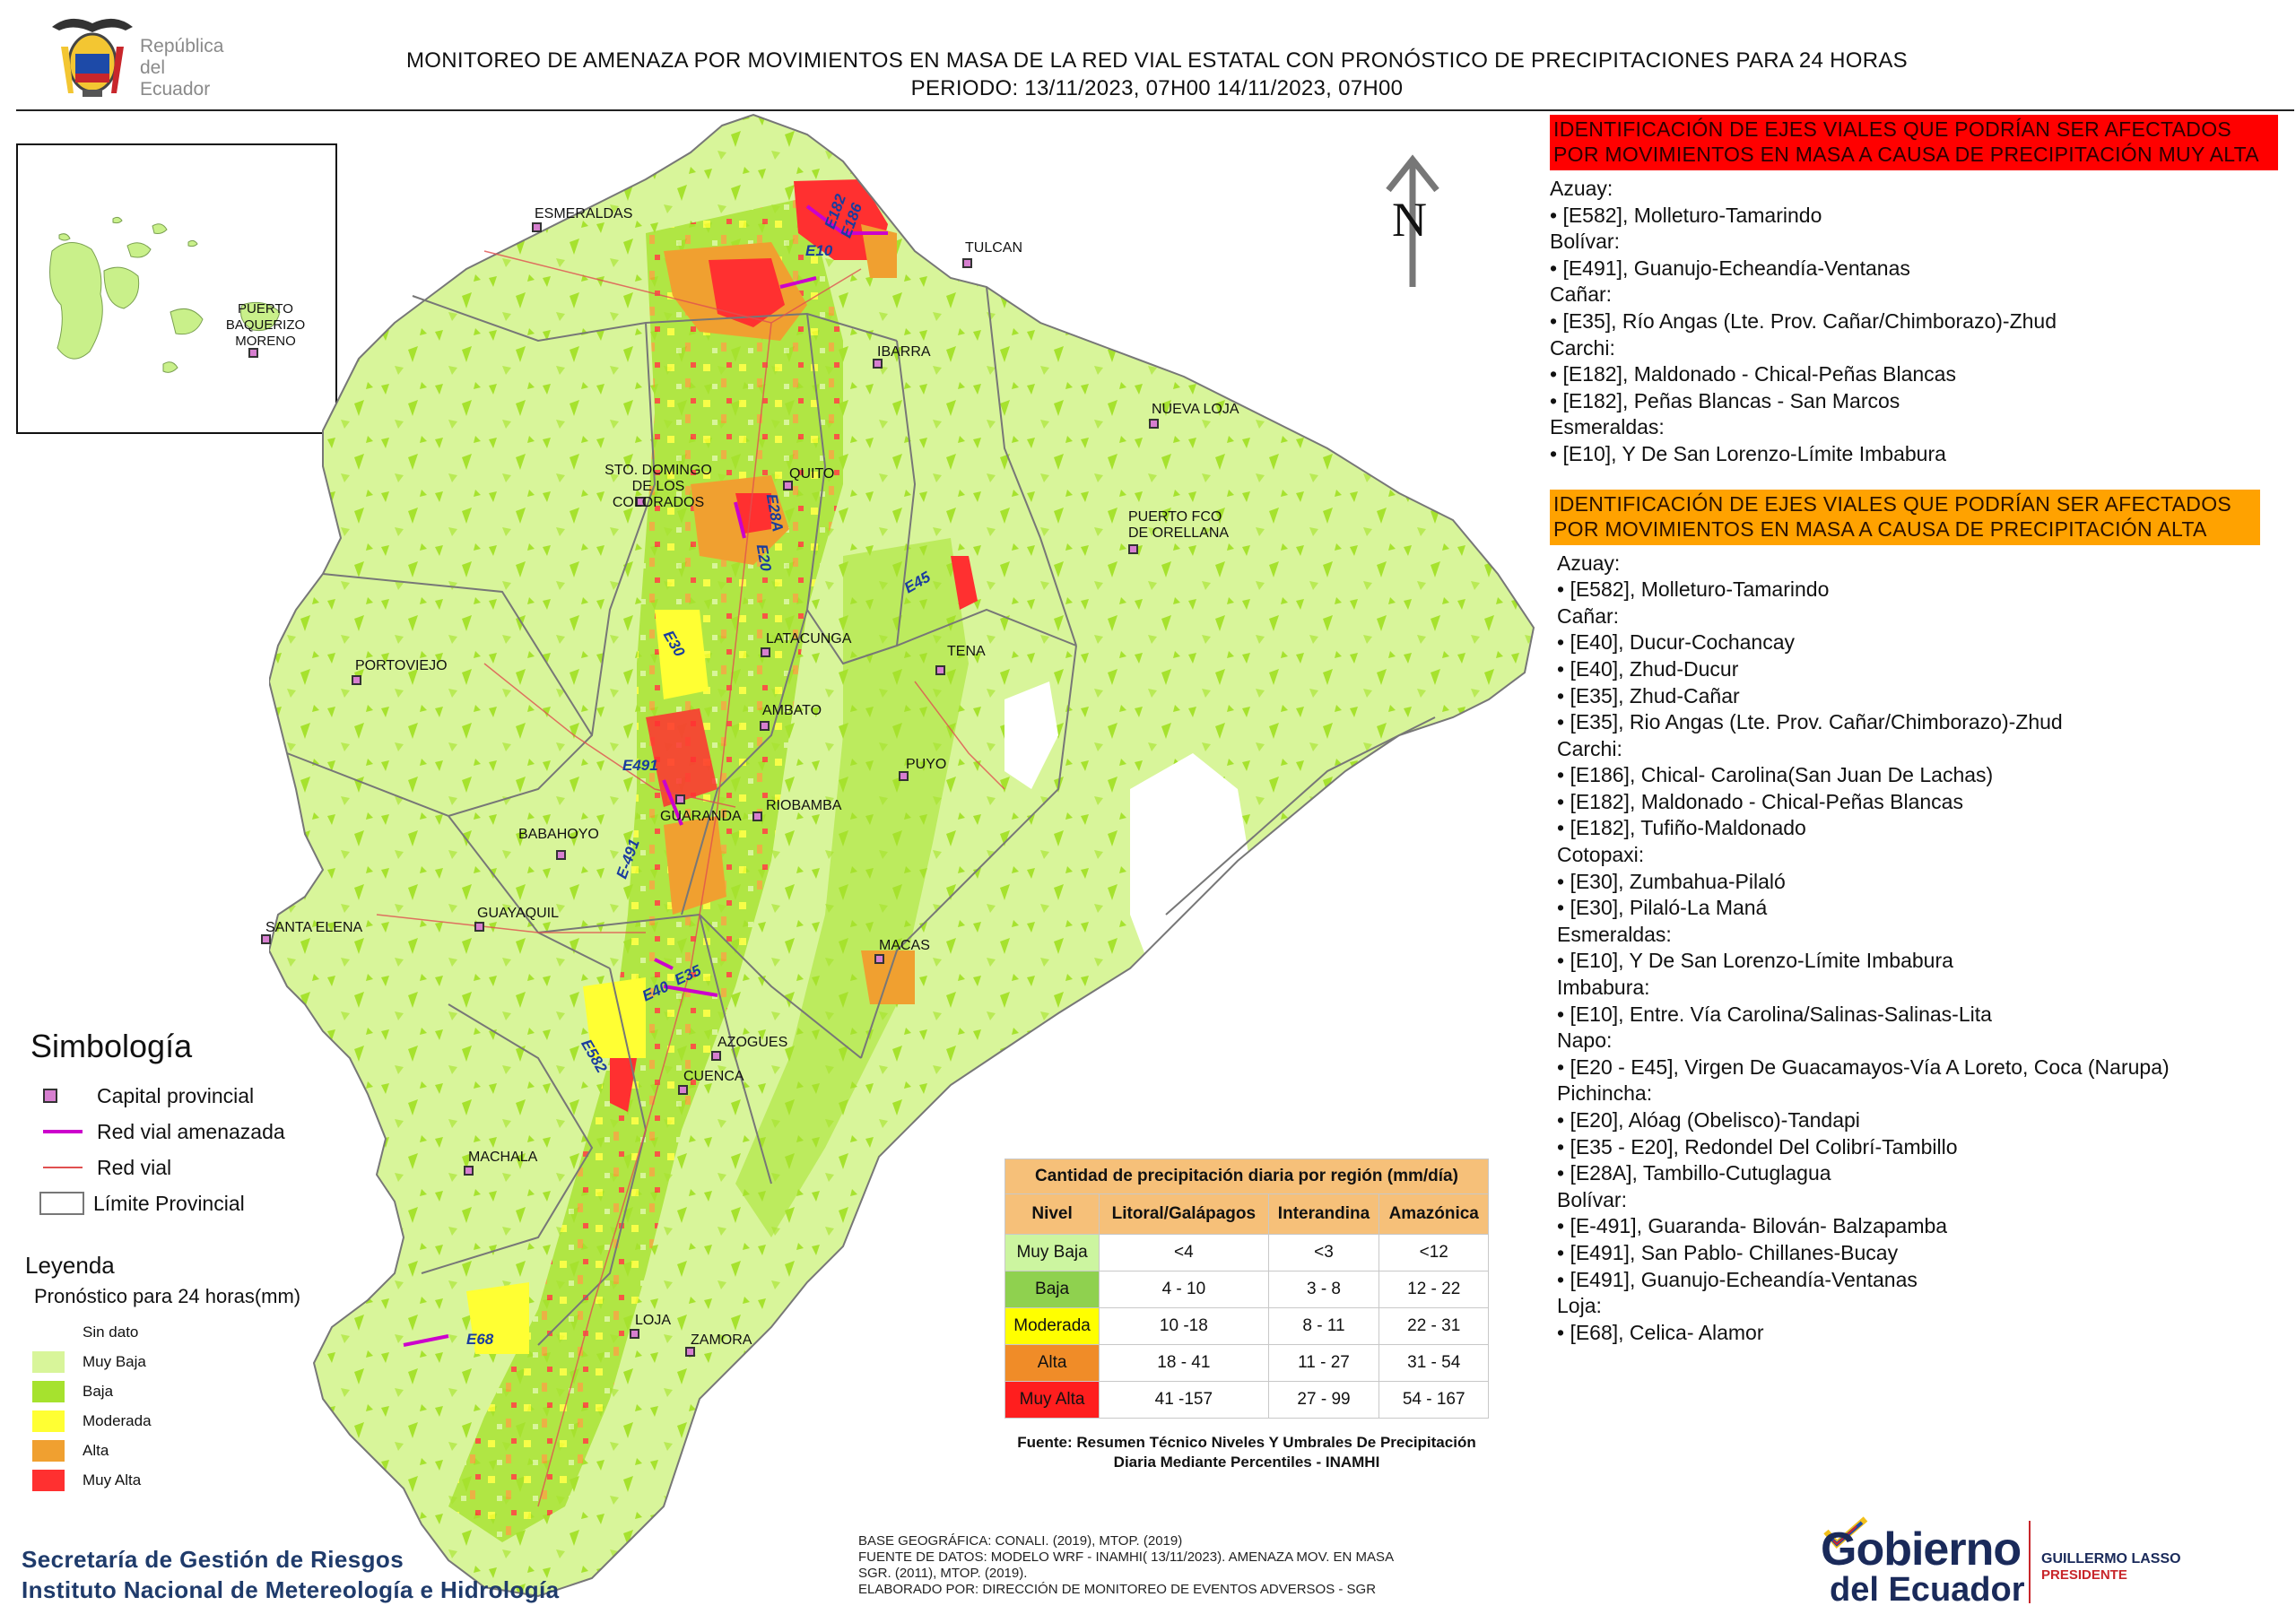 This screenshot has height=1623, width=2296. Describe the element at coordinates (1708, 1120) in the screenshot. I see `road-item: • [E20], Alóag (Obelisco)-Tandapi` at that location.